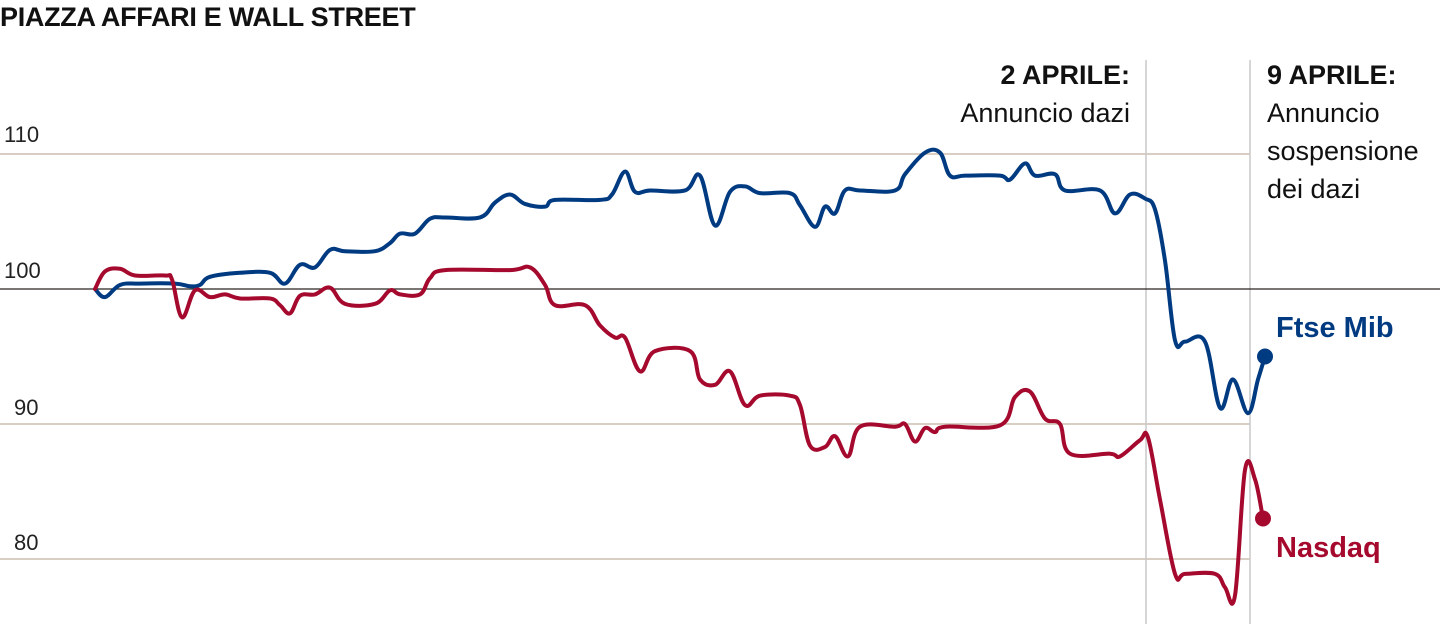 The height and width of the screenshot is (624, 1440). I want to click on y-tick-label-100: 100, so click(22, 270).